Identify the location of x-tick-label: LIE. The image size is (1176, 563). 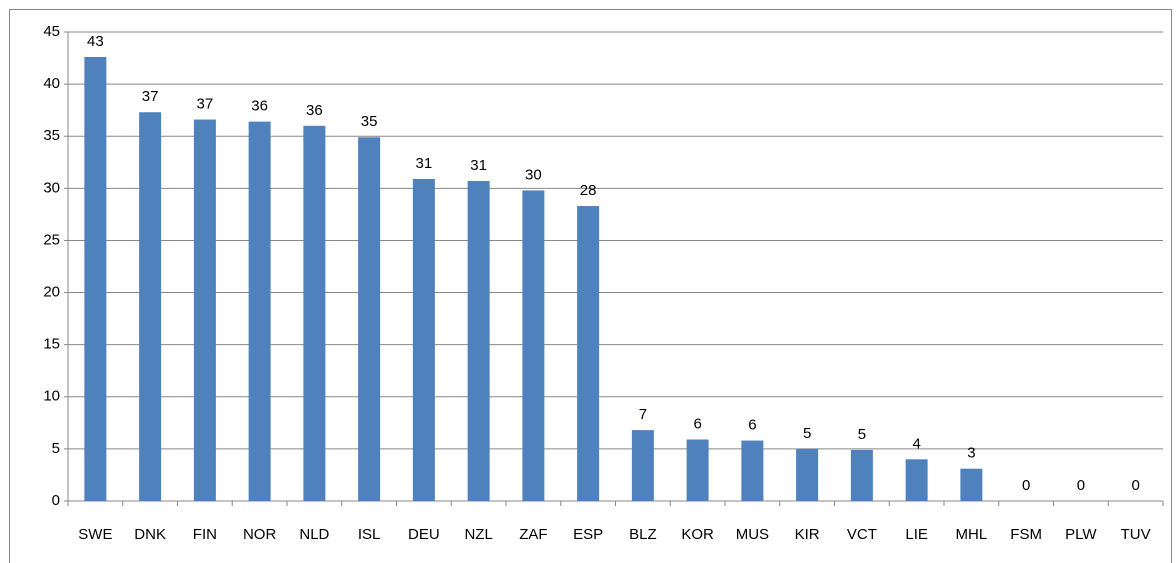
(916, 534).